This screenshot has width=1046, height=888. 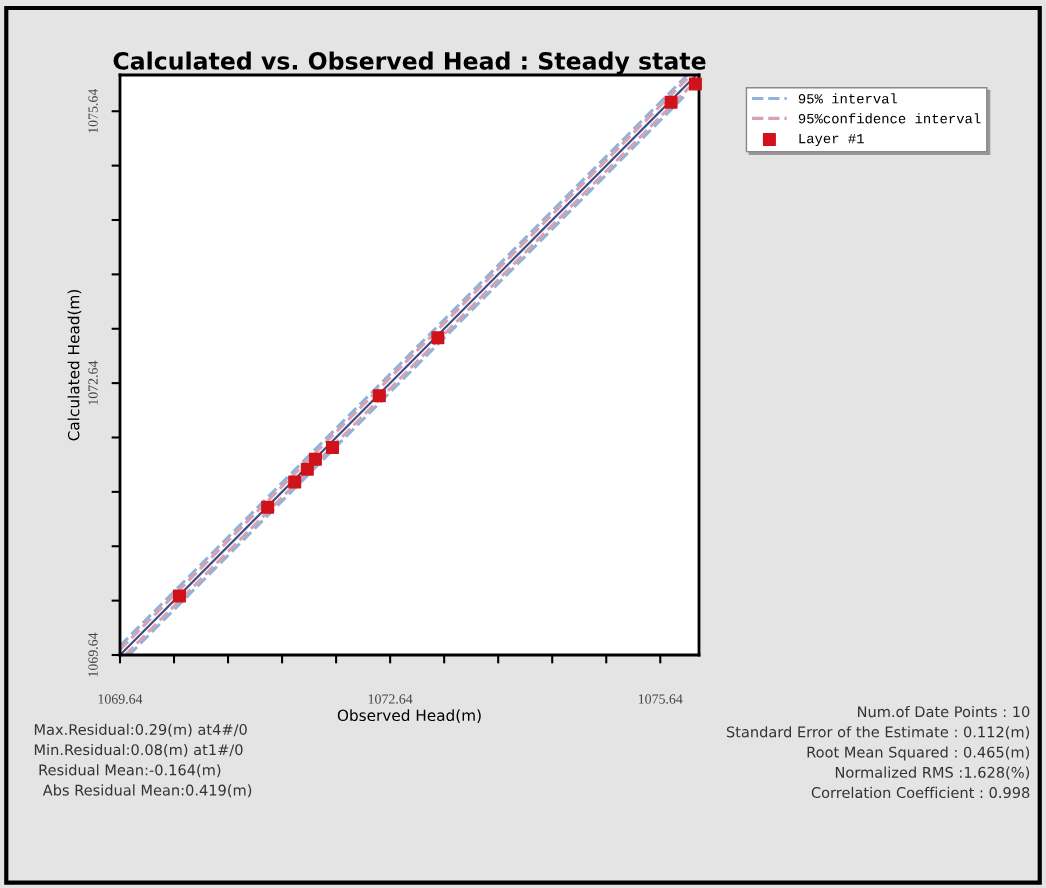 I want to click on y-tick-label: 1072.64, so click(x=93, y=382).